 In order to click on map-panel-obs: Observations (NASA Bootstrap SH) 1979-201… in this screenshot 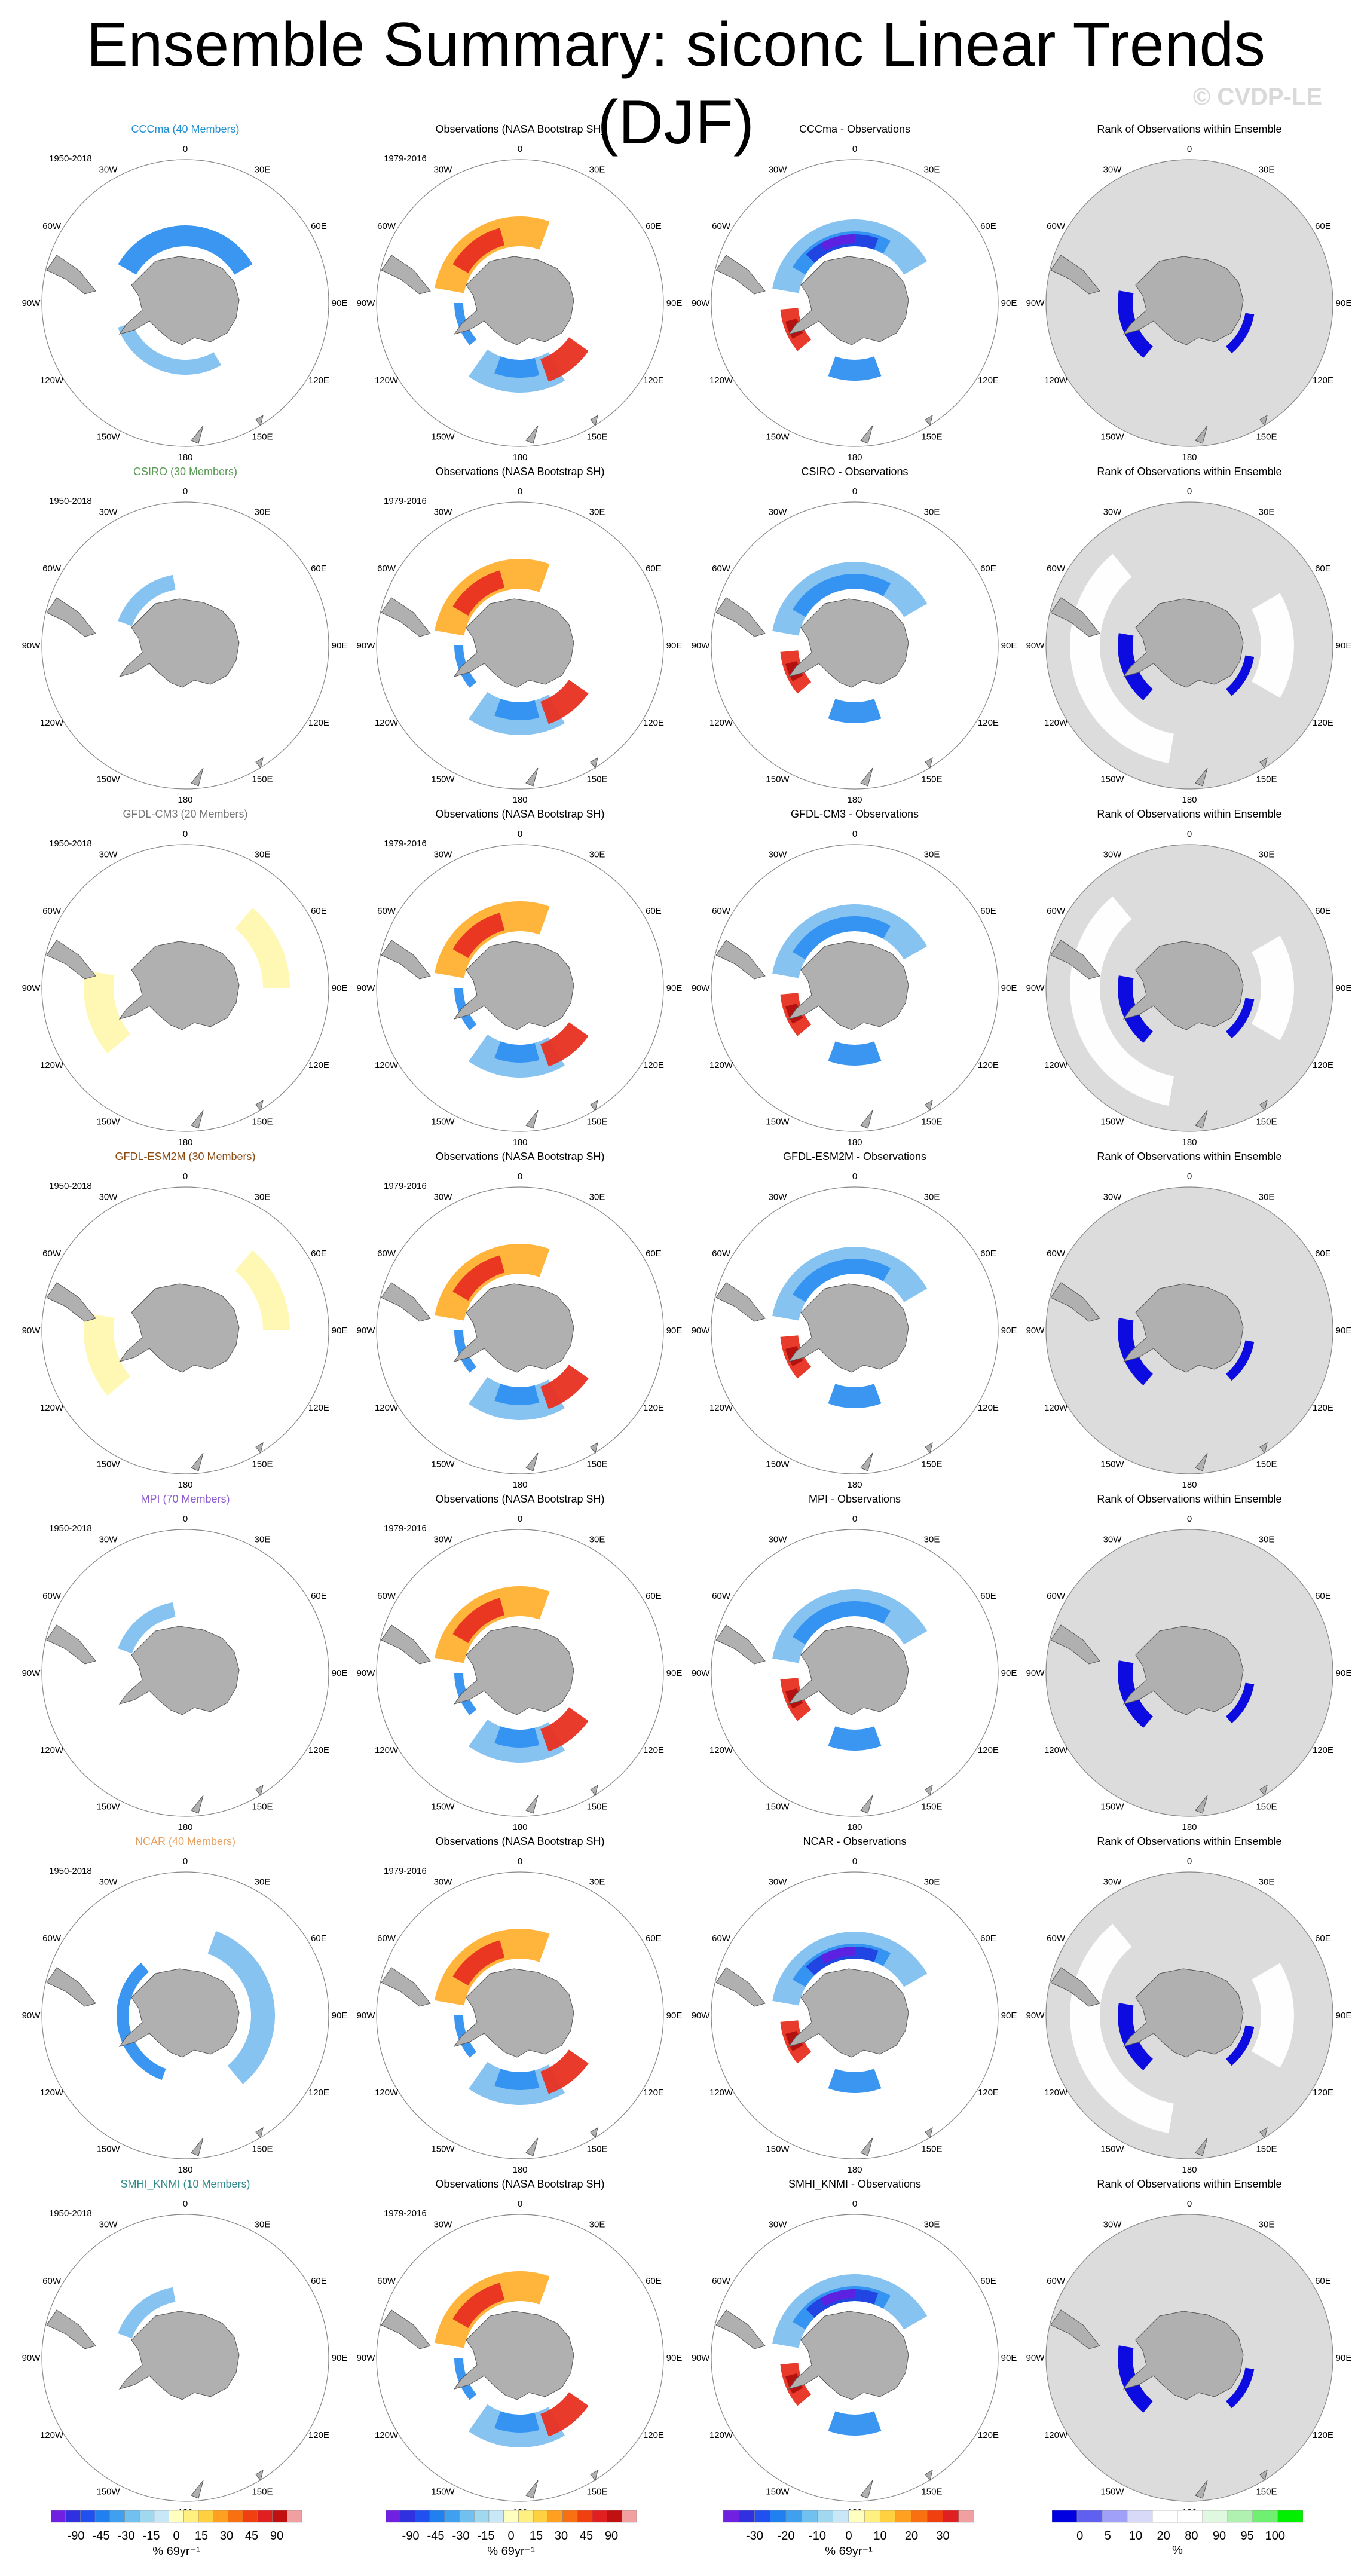, I will do `click(520, 1320)`.